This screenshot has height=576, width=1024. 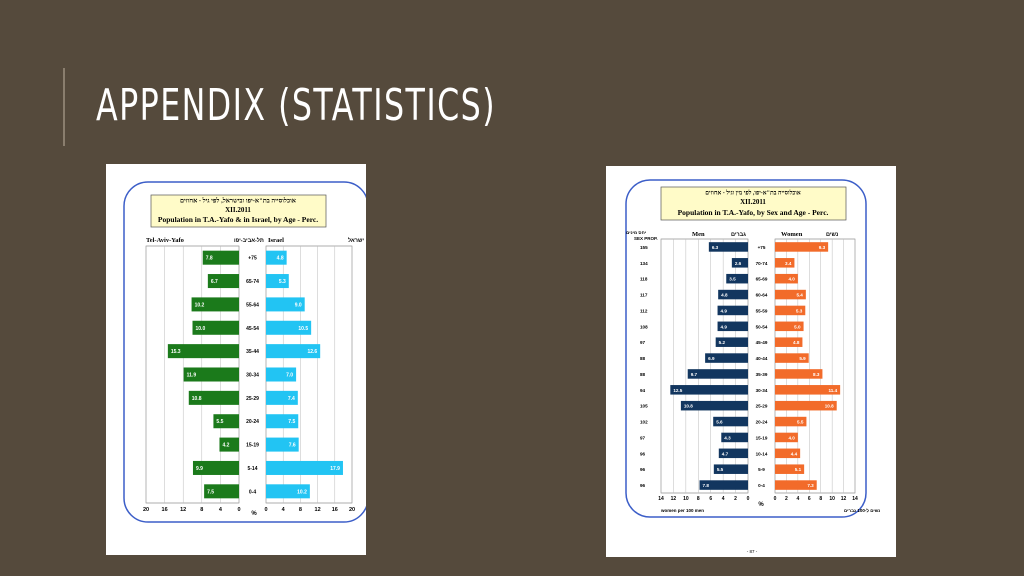 I want to click on data-label: 5.2, so click(x=722, y=342).